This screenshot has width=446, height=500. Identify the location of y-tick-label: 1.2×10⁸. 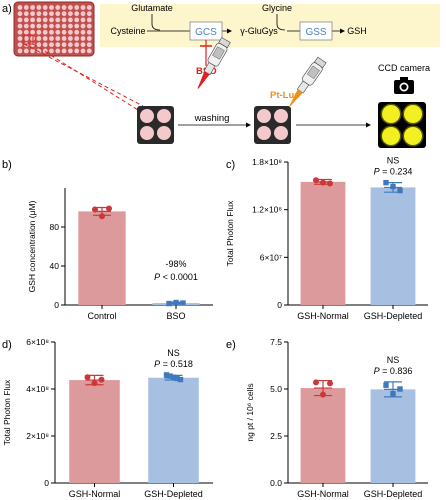
(267, 210).